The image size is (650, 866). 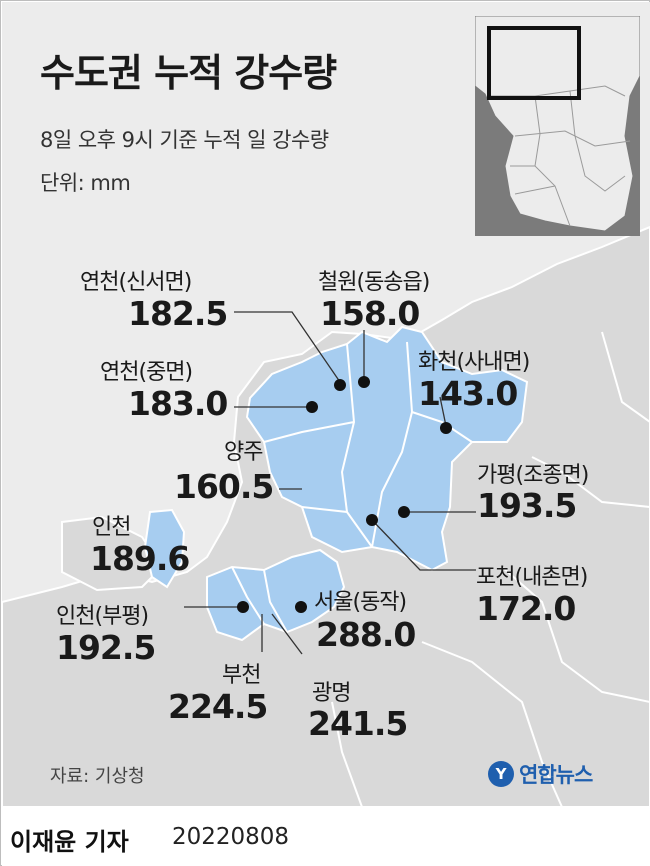 What do you see at coordinates (360, 602) in the screenshot?
I see `station-name-seoul-dongjak: 서울(동작)` at bounding box center [360, 602].